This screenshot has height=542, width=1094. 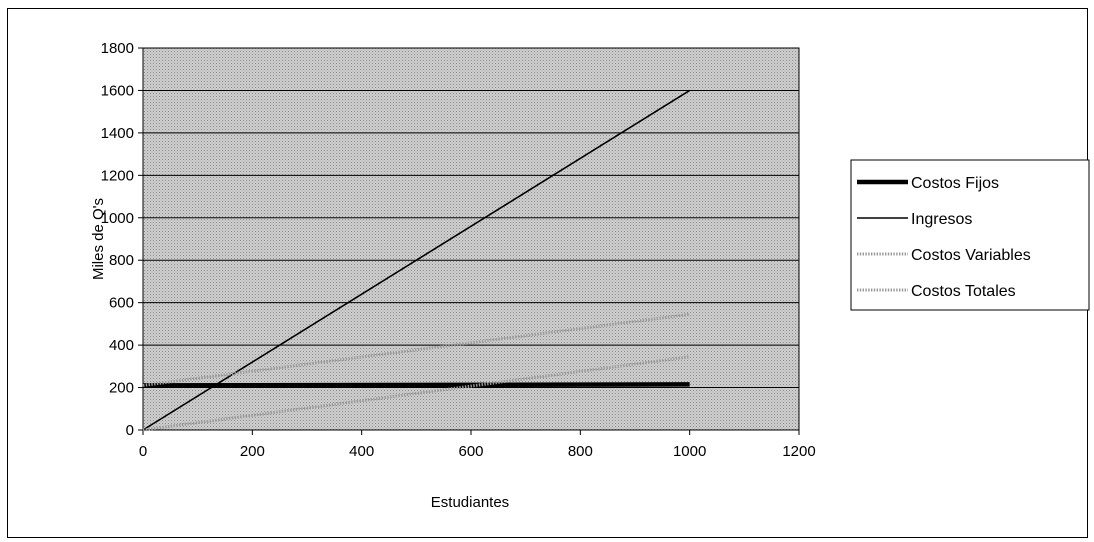 What do you see at coordinates (580, 451) in the screenshot?
I see `x-tick-label: 800` at bounding box center [580, 451].